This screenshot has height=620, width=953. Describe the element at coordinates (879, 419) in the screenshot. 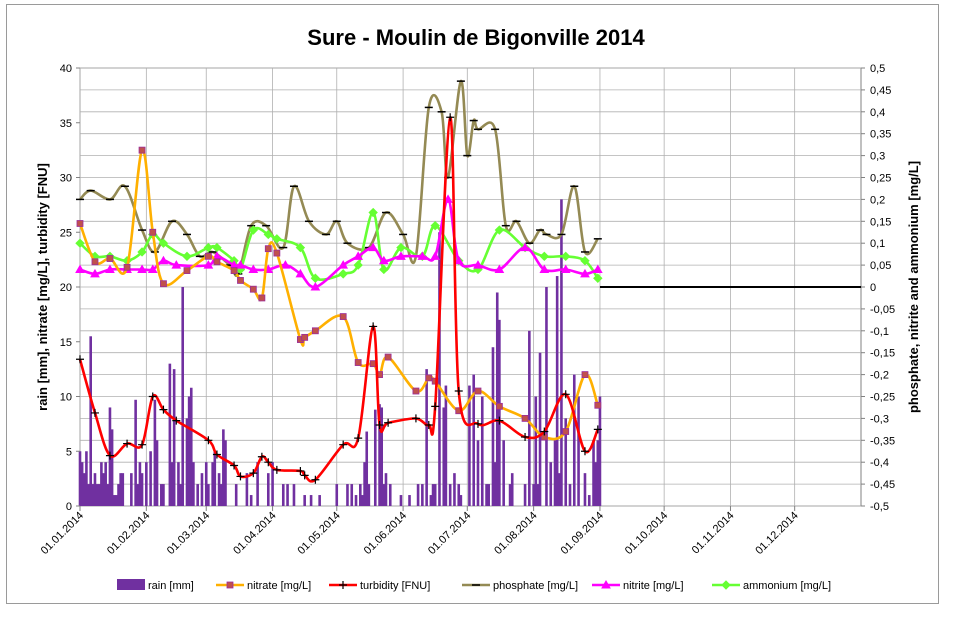

I see `y-axis-right-tick-label: -0,3` at that location.